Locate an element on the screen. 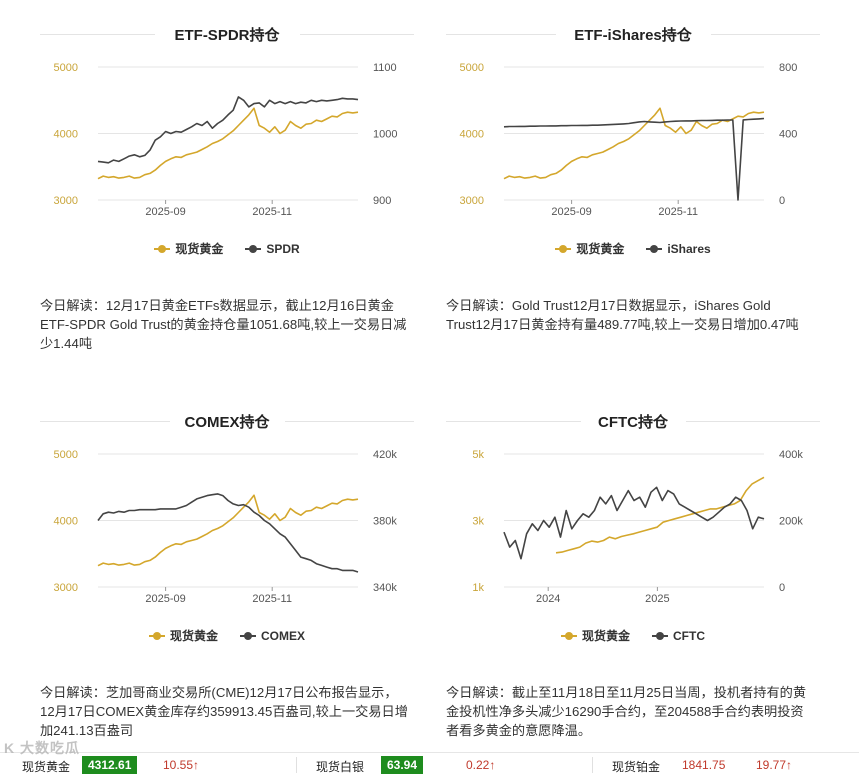  legend-comex: COMEX is located at coordinates (272, 635).